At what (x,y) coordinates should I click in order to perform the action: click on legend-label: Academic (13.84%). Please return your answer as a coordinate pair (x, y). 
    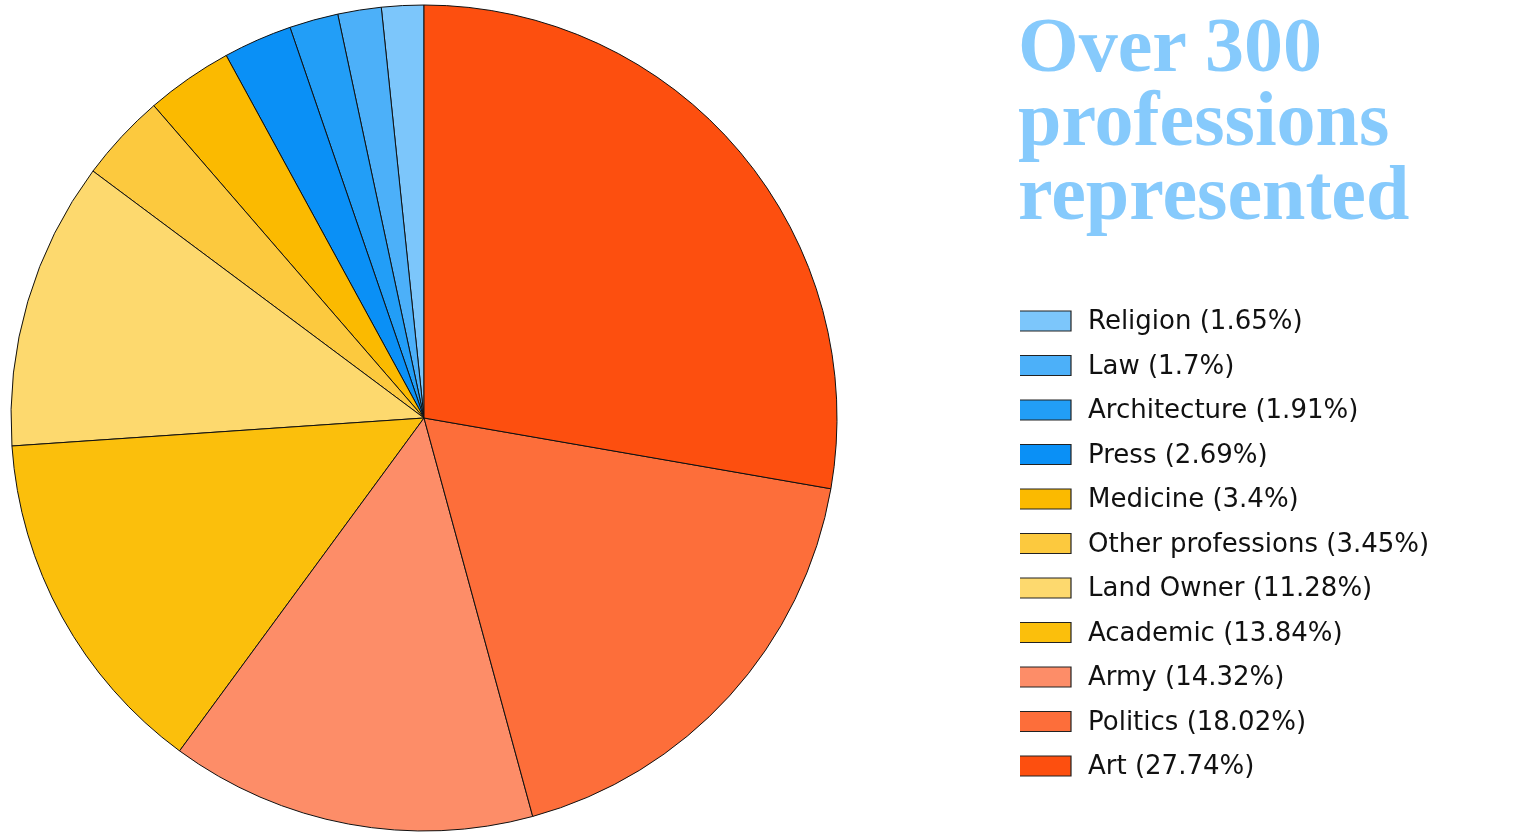
    Looking at the image, I should click on (1215, 631).